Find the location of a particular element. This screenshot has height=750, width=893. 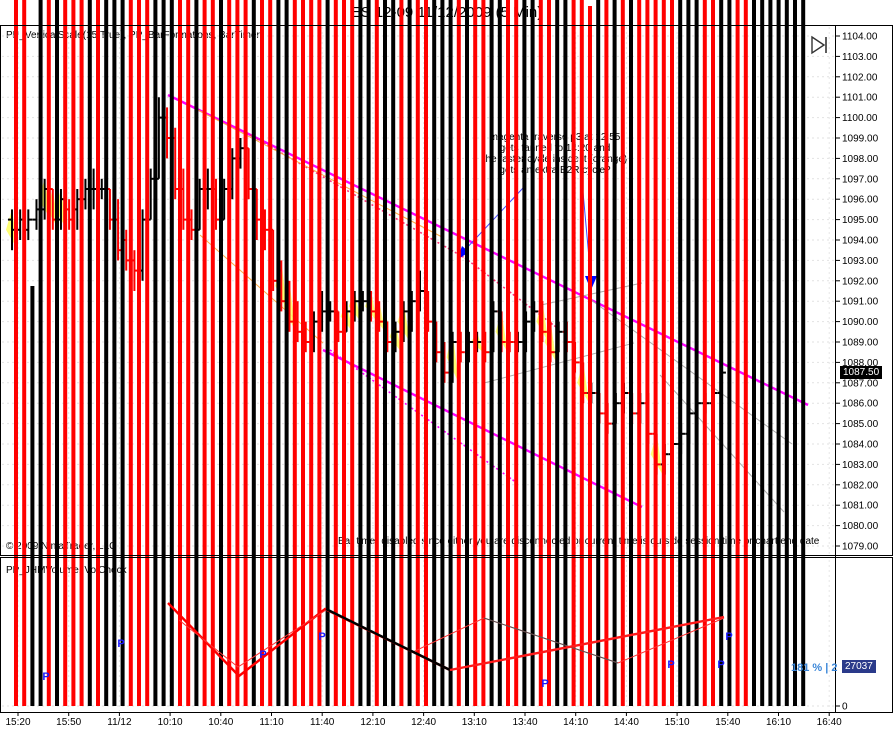

price-tick-label: 1090.00 is located at coordinates (860, 322).